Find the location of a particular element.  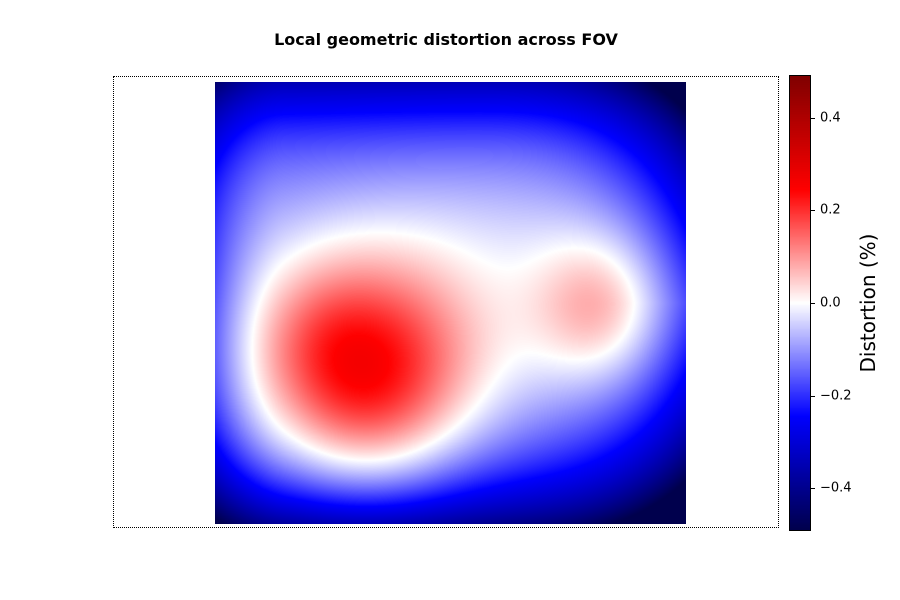

colorbar-tick-label: 0.4 is located at coordinates (830, 118).